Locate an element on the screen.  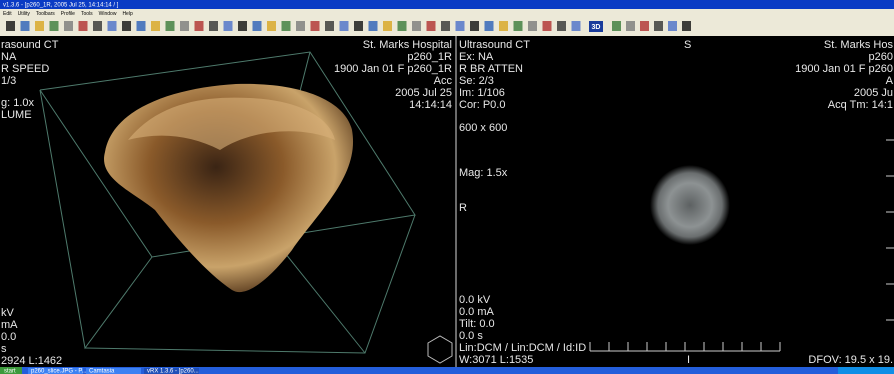
overlay-text: Lin:DCM / Lin:DCM / Id:ID is located at coordinates (522, 348).